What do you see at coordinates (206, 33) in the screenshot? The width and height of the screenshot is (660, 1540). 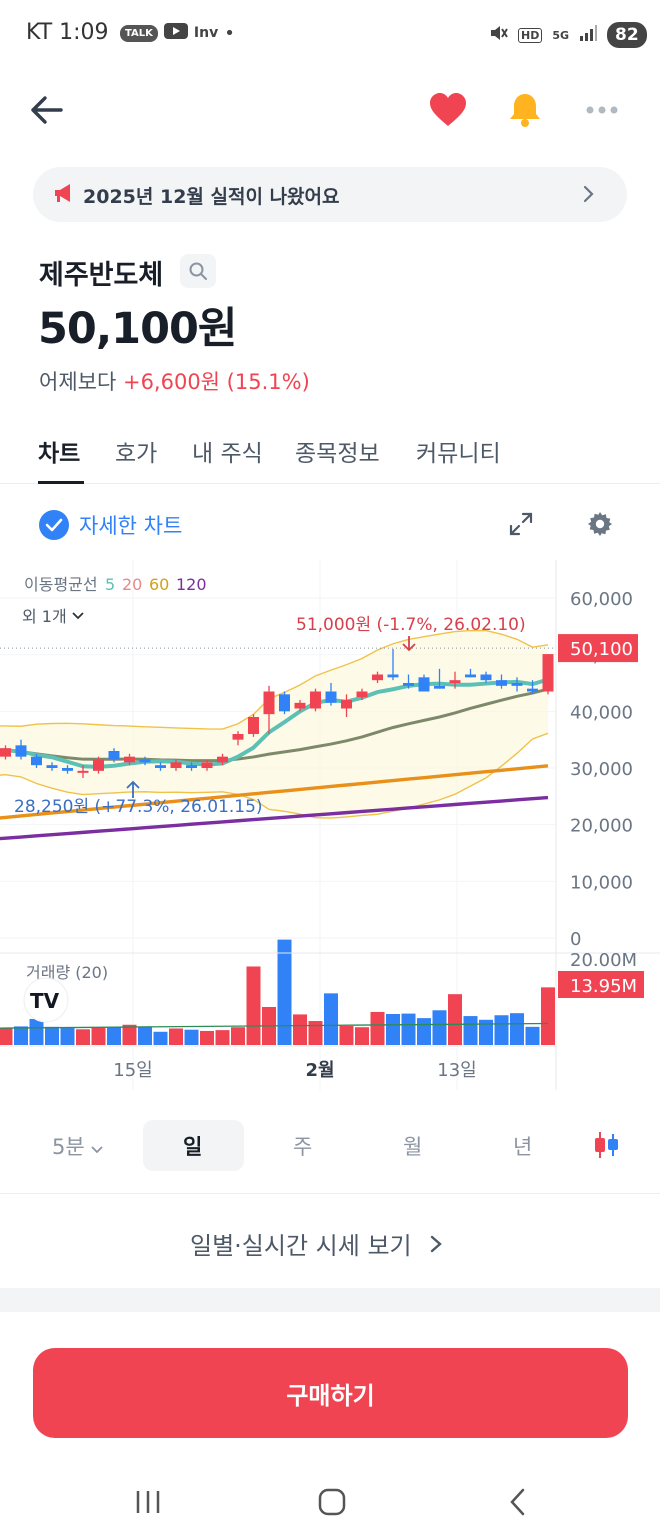 I see `inv-icon: Inv` at bounding box center [206, 33].